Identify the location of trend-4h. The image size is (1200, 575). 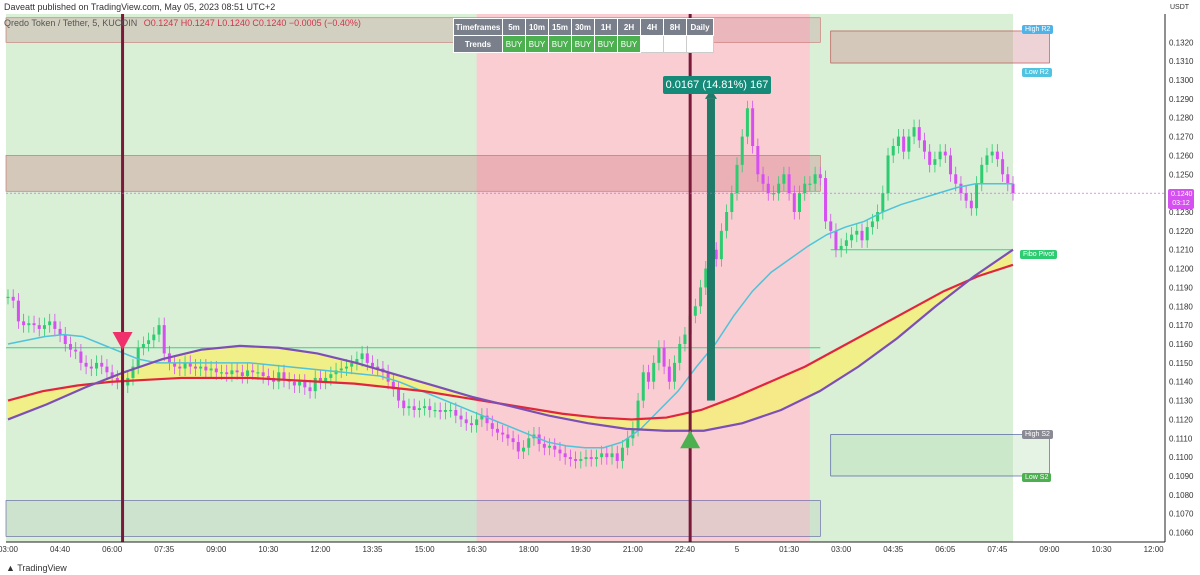
(652, 44).